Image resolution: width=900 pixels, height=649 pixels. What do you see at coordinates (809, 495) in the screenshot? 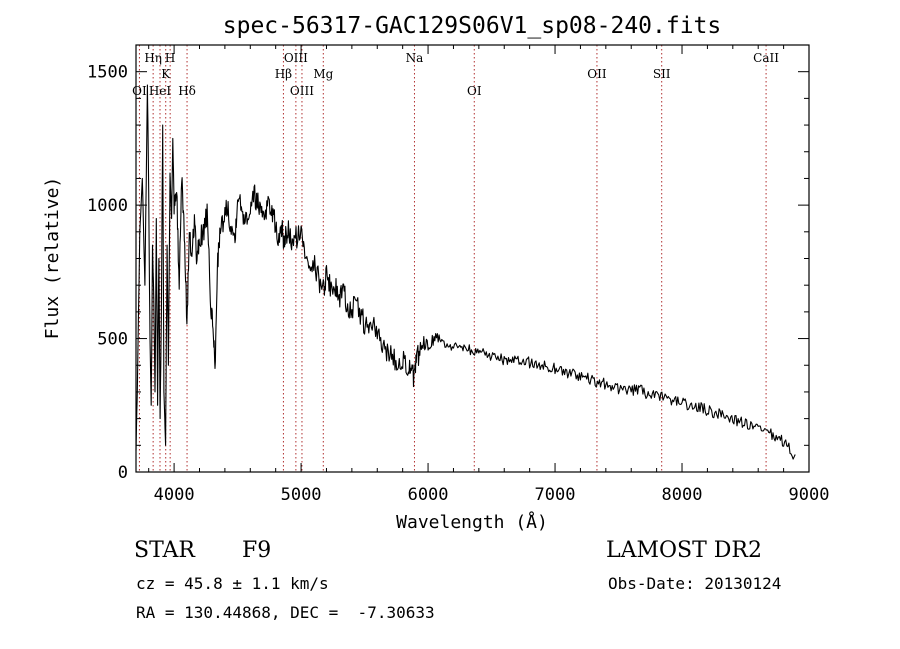
I see `x-tick-label: 9000` at bounding box center [809, 495].